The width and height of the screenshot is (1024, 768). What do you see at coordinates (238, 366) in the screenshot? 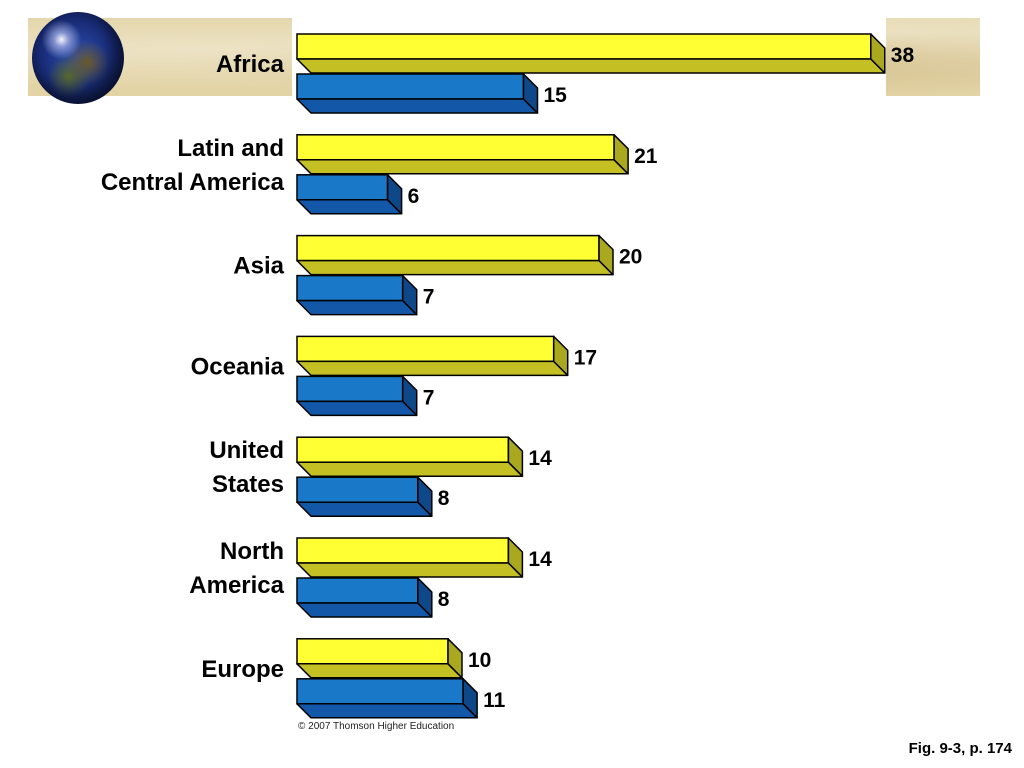
I see `category-label-3-0: Oceania` at bounding box center [238, 366].